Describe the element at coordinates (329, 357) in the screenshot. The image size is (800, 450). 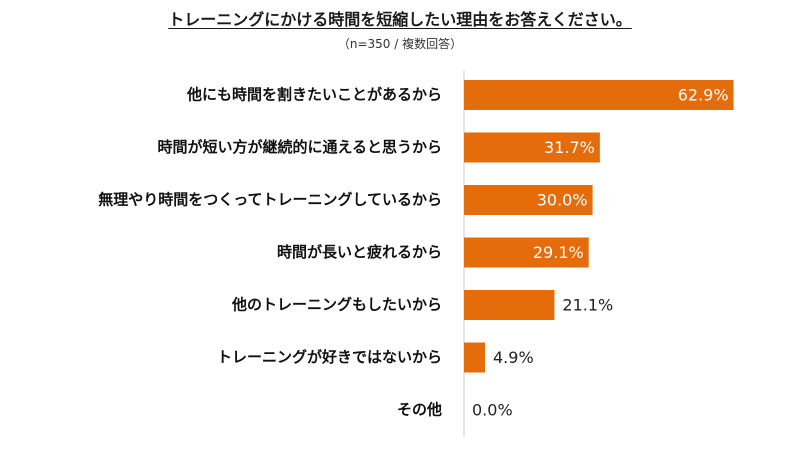
I see `category-label: トレーニングが好きではないから` at that location.